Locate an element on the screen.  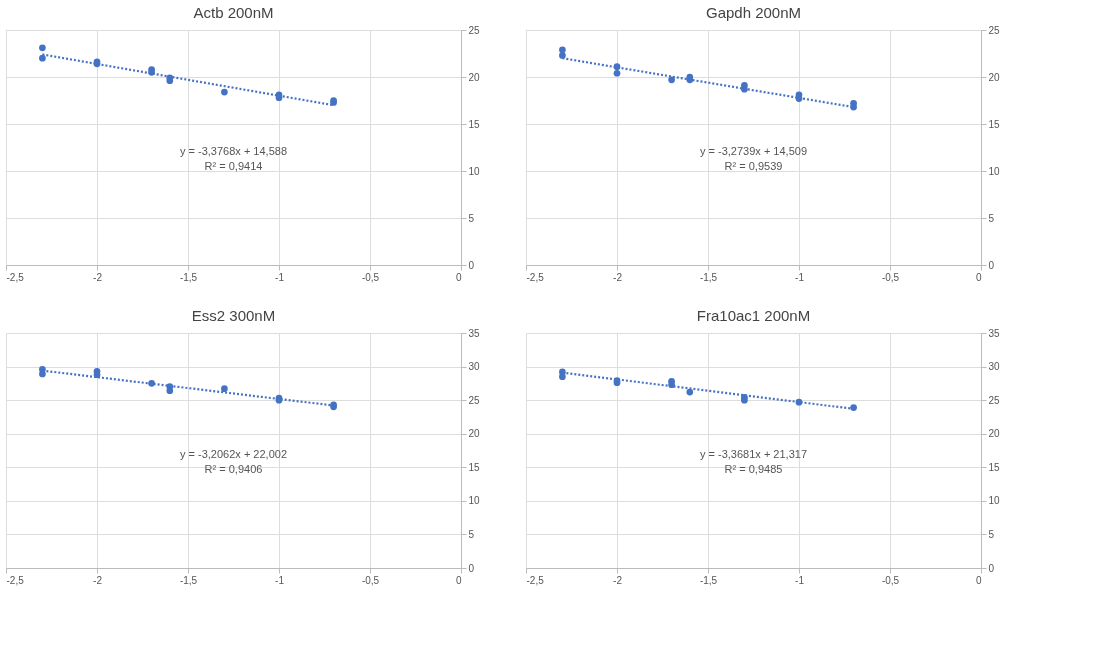
annotation: y = -3,2739x + 14,509 is located at coordinates (753, 151).